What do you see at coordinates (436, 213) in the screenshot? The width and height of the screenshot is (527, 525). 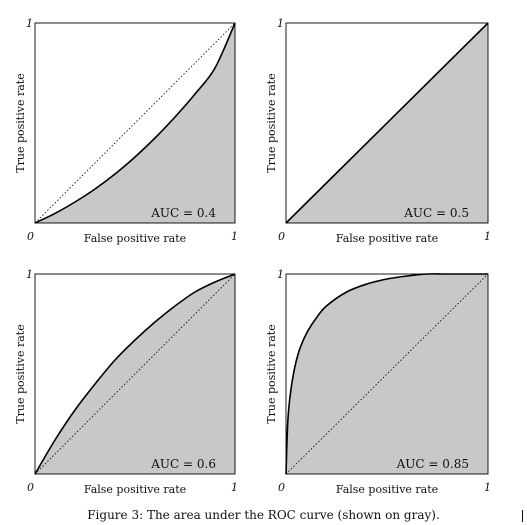 I see `auc-annotation: AUC = 0.5` at bounding box center [436, 213].